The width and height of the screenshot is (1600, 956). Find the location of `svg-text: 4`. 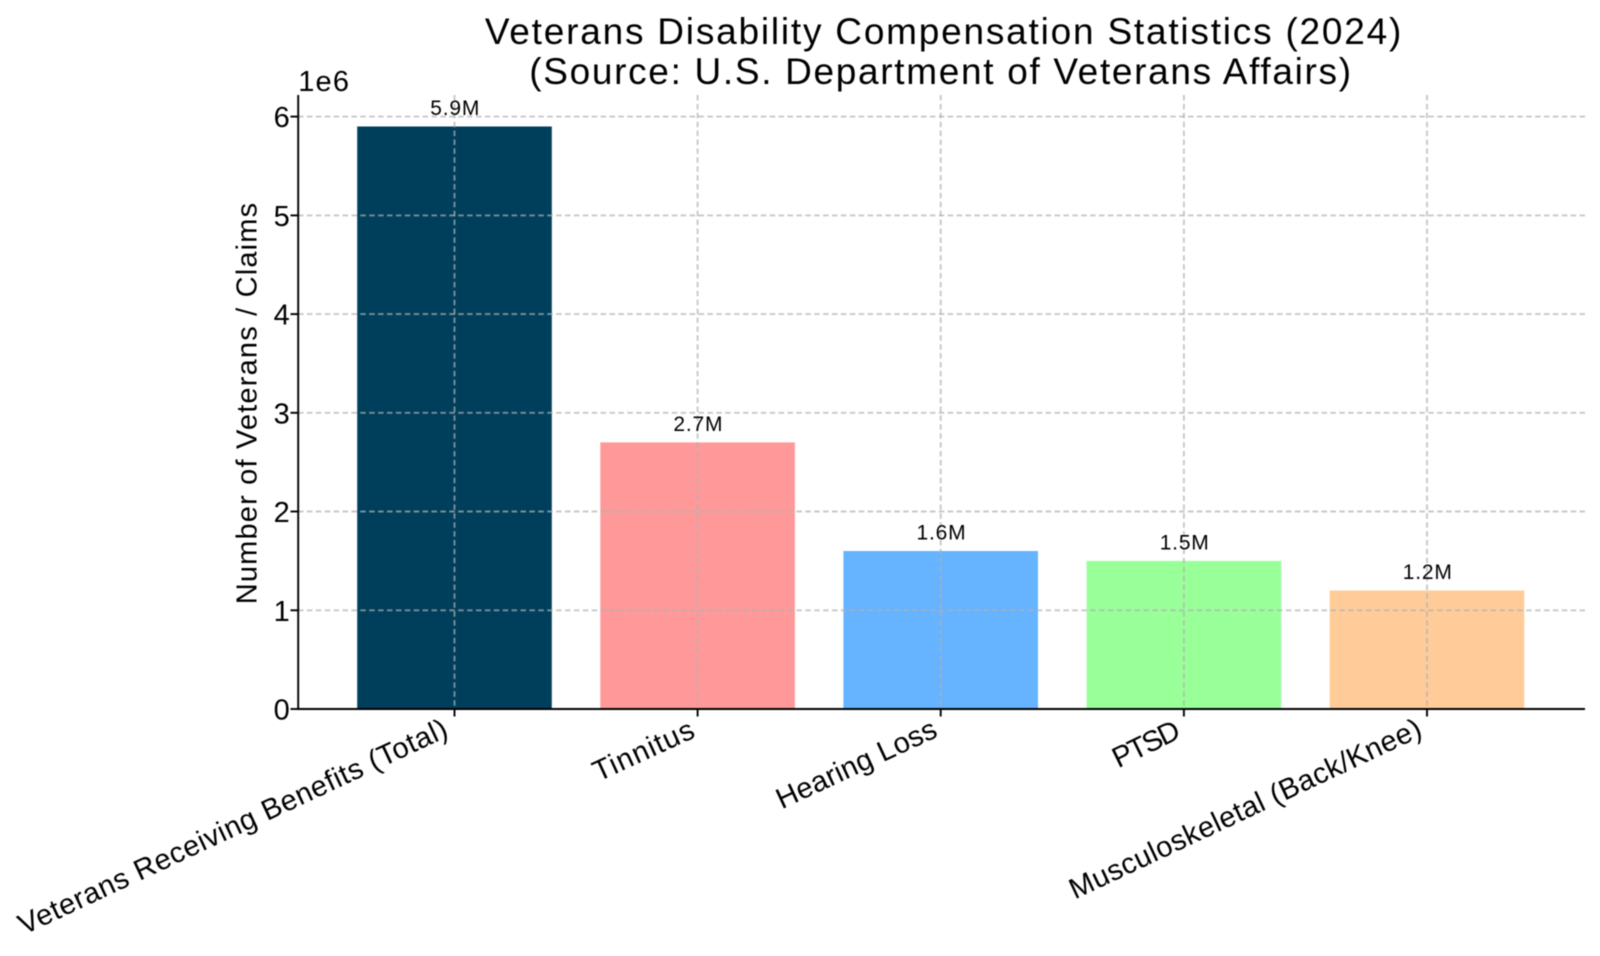

svg-text: 4 is located at coordinates (282, 316).